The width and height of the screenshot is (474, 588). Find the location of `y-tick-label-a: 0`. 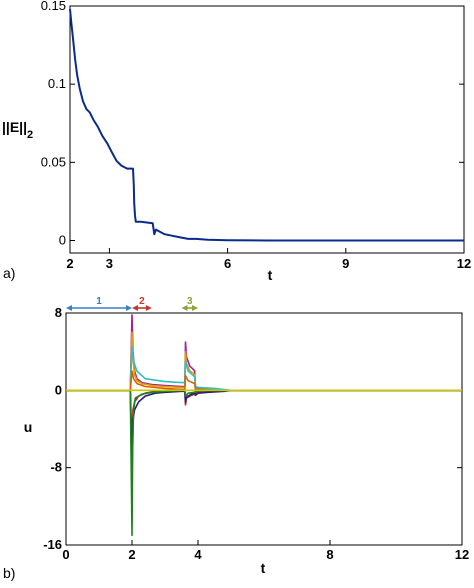

y-tick-label-a: 0 is located at coordinates (62, 239).